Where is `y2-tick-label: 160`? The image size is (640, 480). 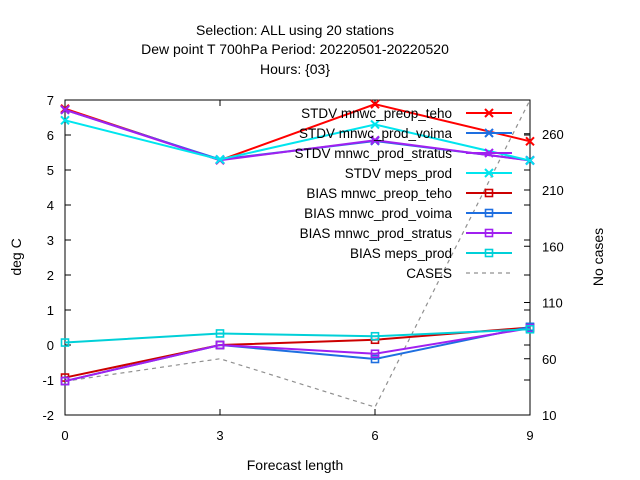
y2-tick-label: 160 is located at coordinates (553, 246).